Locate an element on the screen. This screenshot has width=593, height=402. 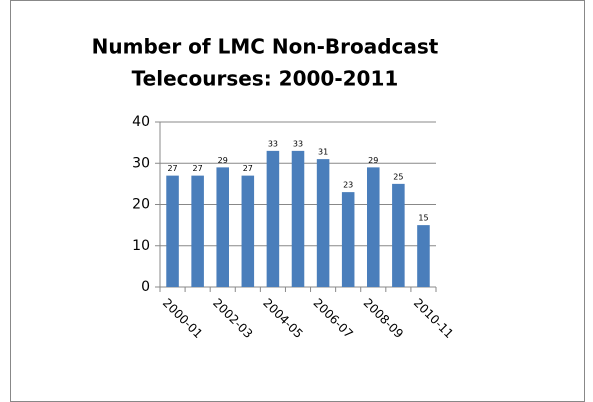
y-tick-label: 20 is located at coordinates (141, 205).